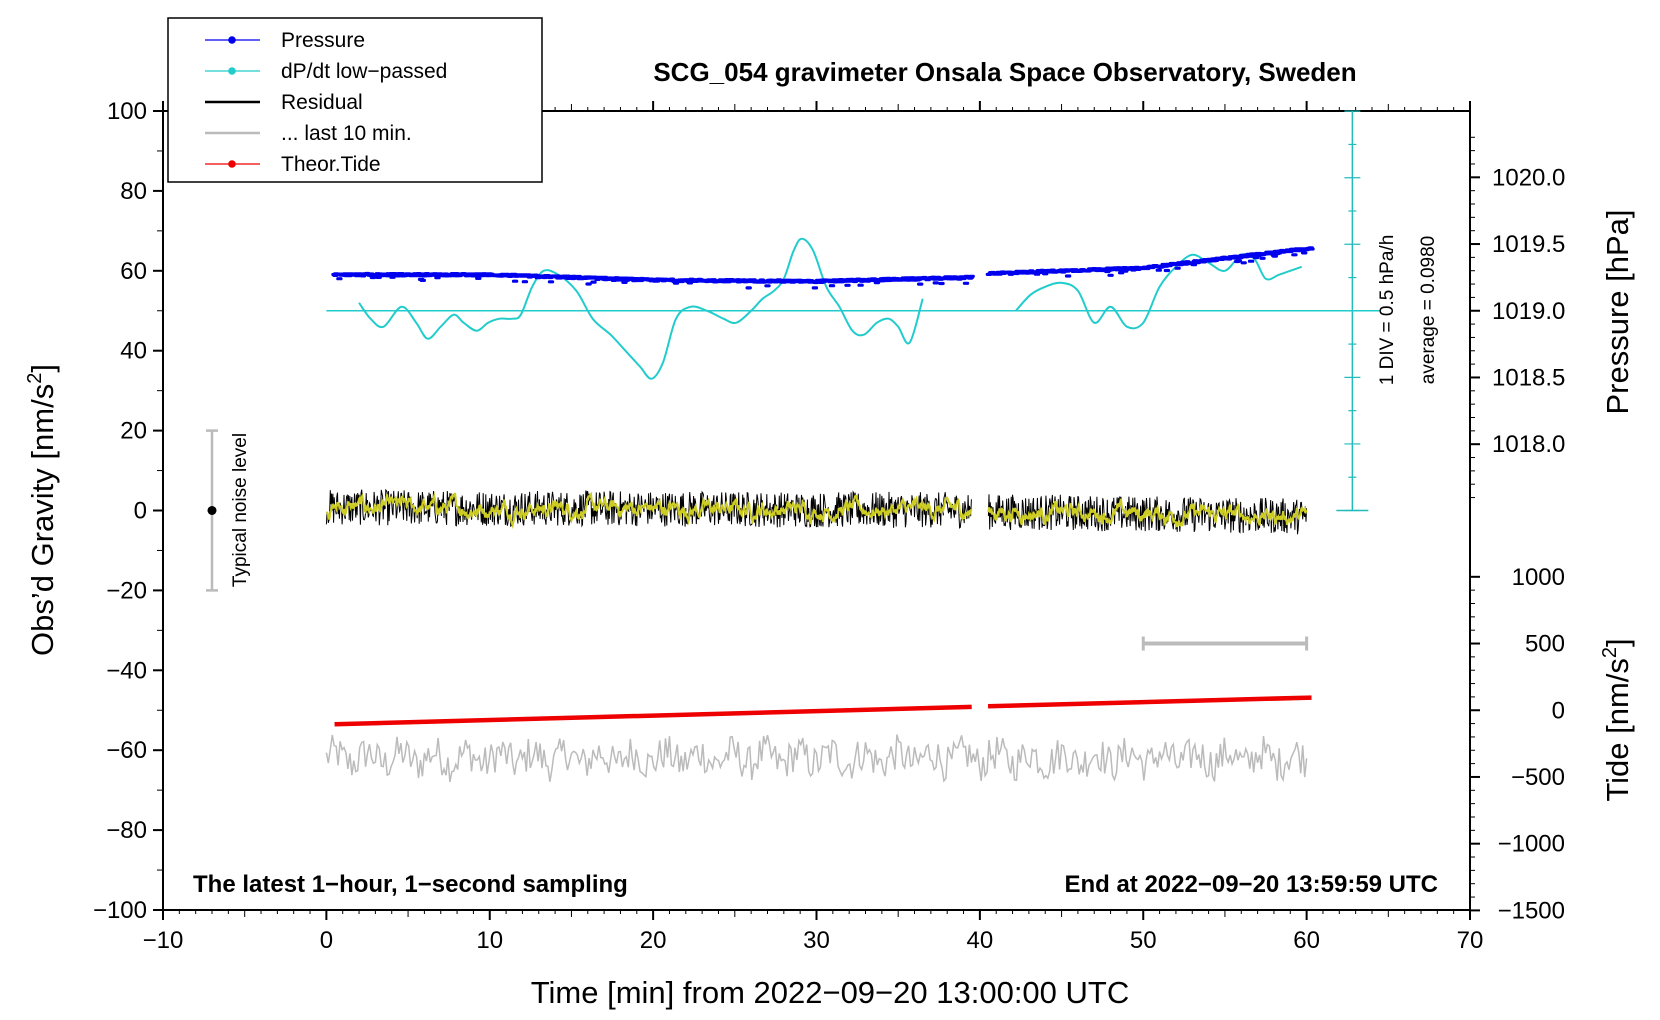 Image resolution: width=1660 pixels, height=1020 pixels. What do you see at coordinates (816, 758) in the screenshot?
I see `last-10-min-line` at bounding box center [816, 758].